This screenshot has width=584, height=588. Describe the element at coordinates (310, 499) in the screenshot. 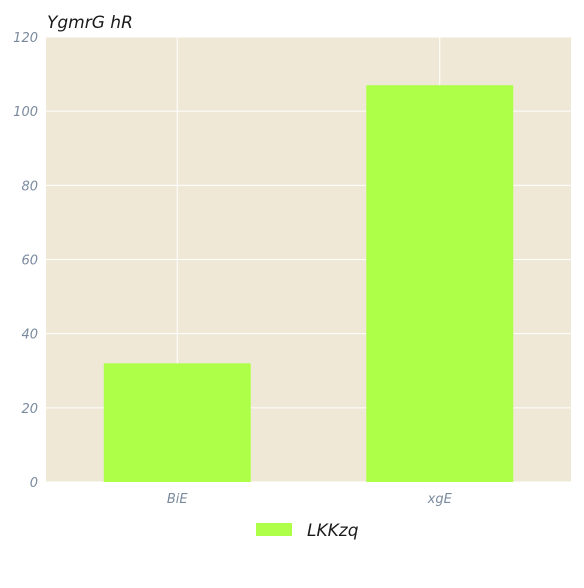

I see `x-axis-tick-labels: BiE xgE` at that location.